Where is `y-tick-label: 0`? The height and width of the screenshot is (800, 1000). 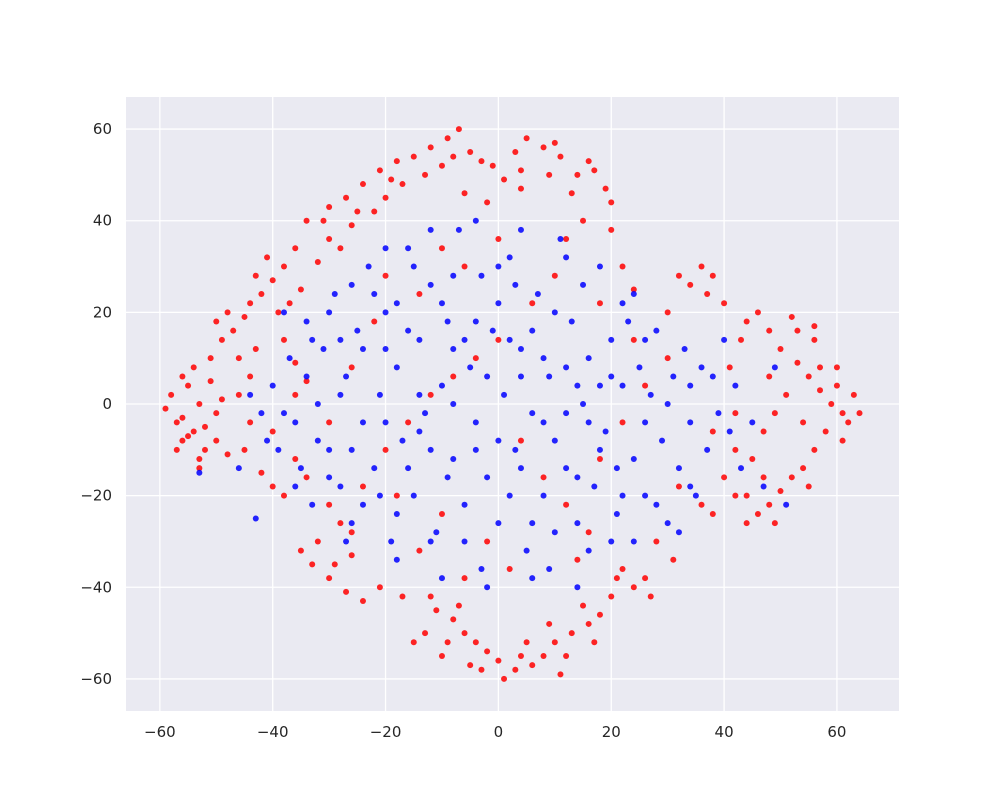
y-tick-label: 0 is located at coordinates (107, 404).